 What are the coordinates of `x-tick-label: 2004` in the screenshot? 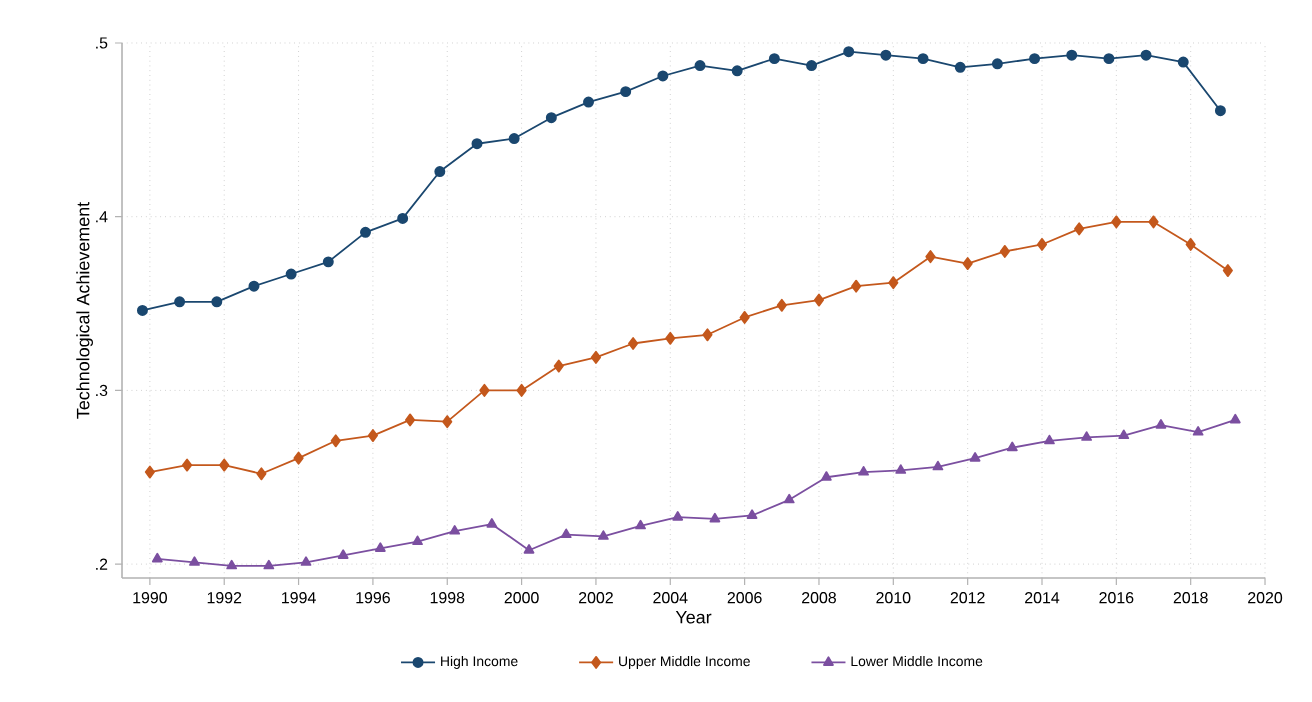 It's located at (670, 598).